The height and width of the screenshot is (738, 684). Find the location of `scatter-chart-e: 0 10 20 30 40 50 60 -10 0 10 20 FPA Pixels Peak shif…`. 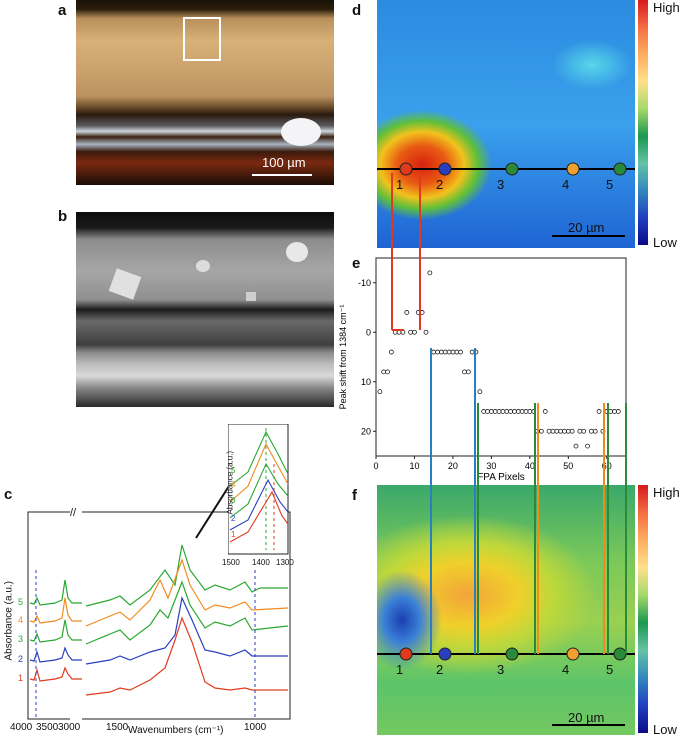

scatter-chart-e: 0 10 20 30 40 50 60 -10 0 10 20 FPA Pixels Peak shif… is located at coordinates (482, 370).